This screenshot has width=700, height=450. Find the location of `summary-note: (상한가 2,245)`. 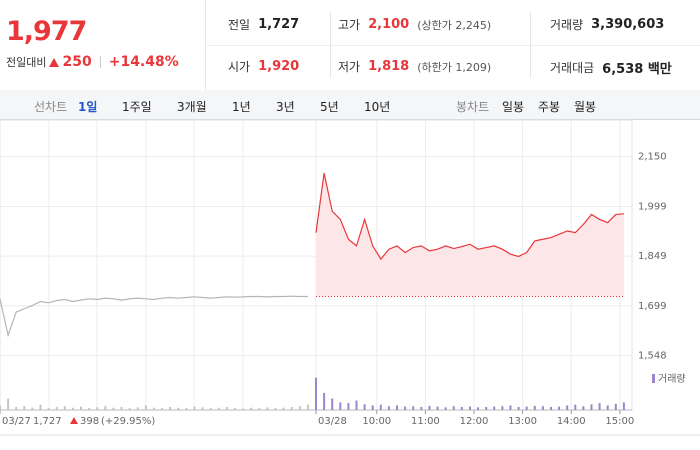

summary-note: (상한가 2,245) is located at coordinates (454, 25).